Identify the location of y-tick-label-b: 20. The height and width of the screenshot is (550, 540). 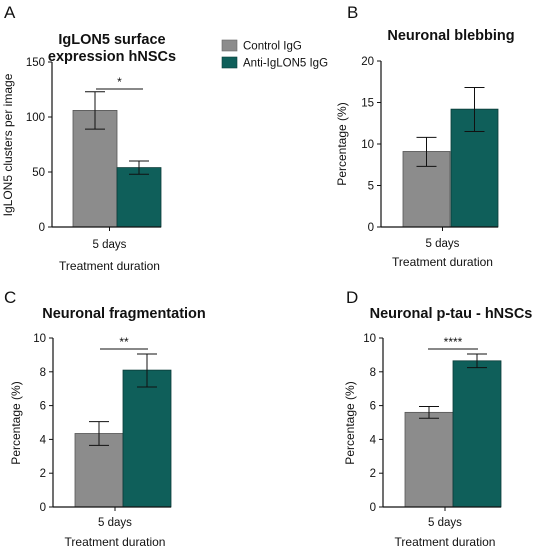
(367, 62).